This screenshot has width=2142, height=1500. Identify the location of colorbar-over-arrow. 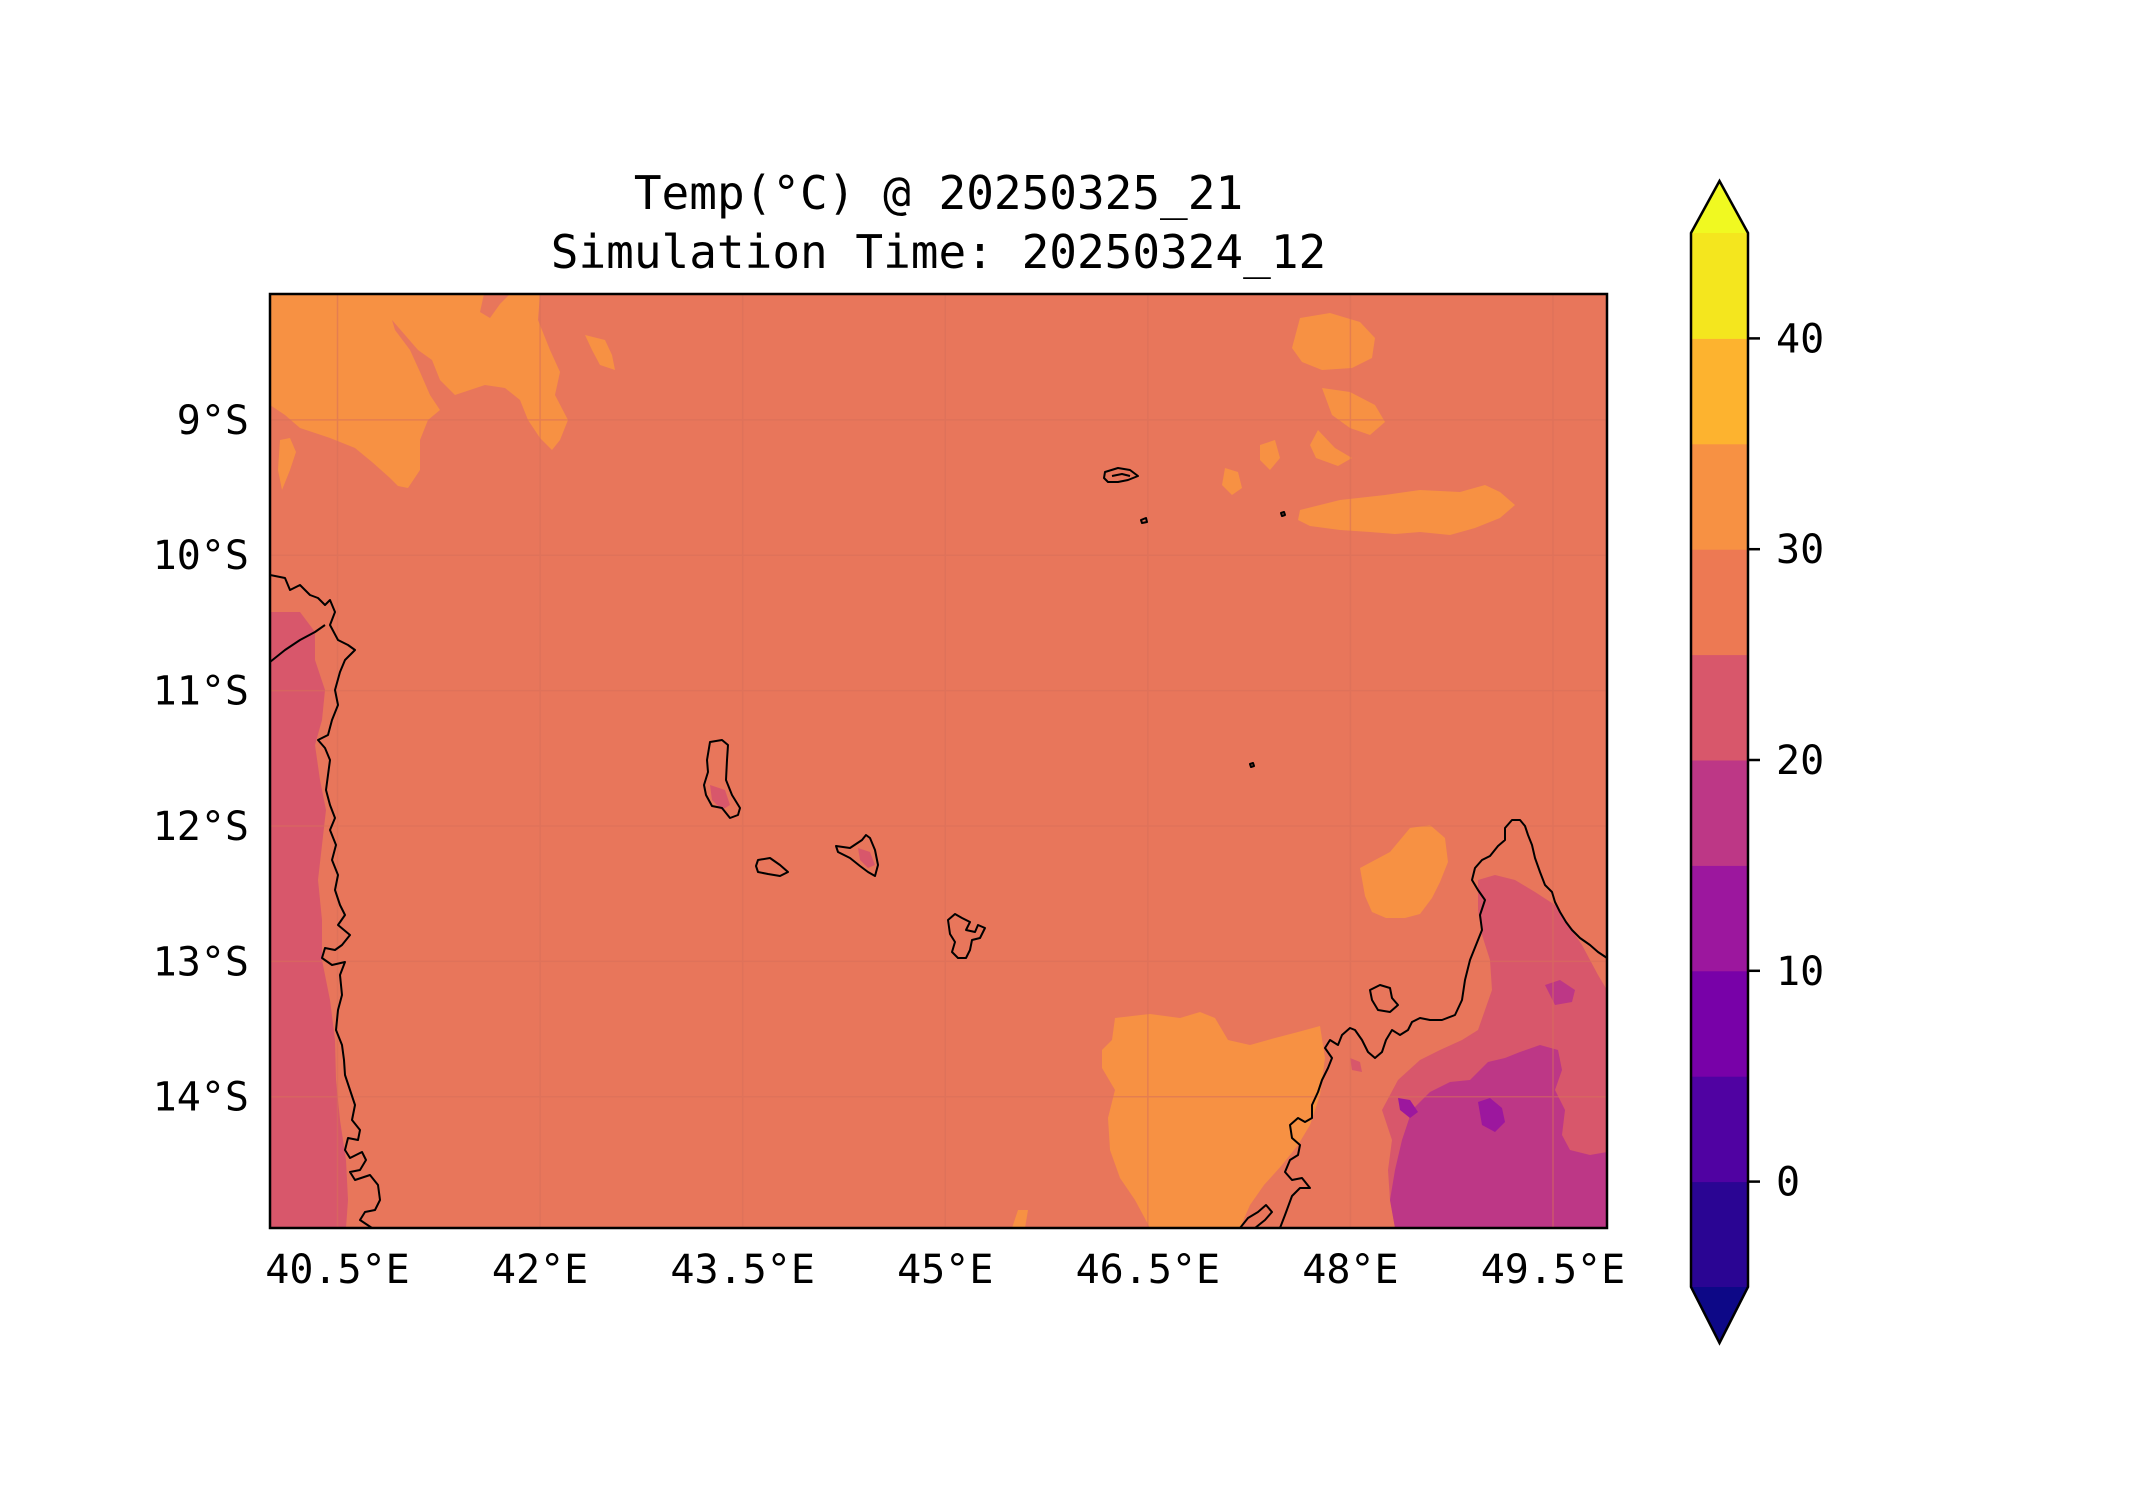
(1719, 207).